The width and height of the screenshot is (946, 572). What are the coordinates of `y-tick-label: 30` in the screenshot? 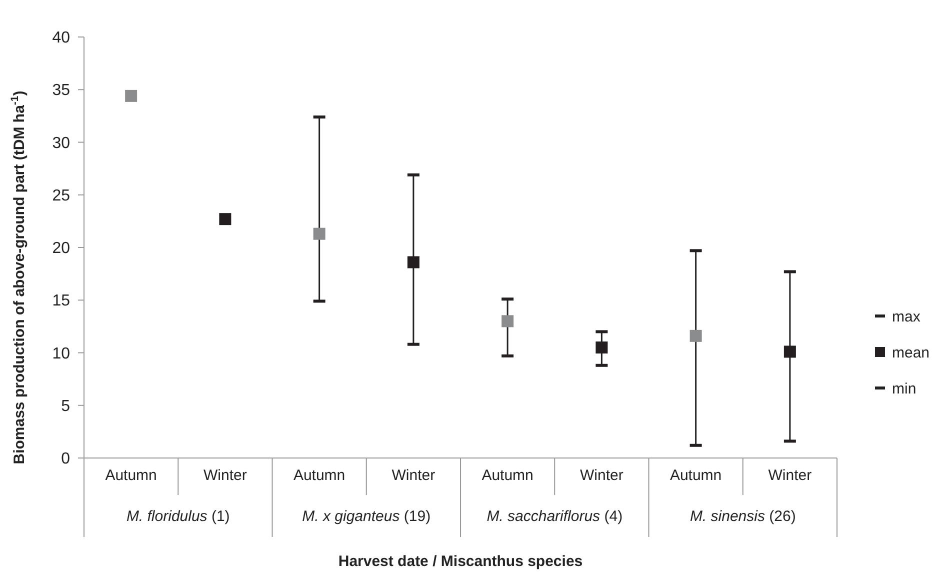 It's located at (61, 143).